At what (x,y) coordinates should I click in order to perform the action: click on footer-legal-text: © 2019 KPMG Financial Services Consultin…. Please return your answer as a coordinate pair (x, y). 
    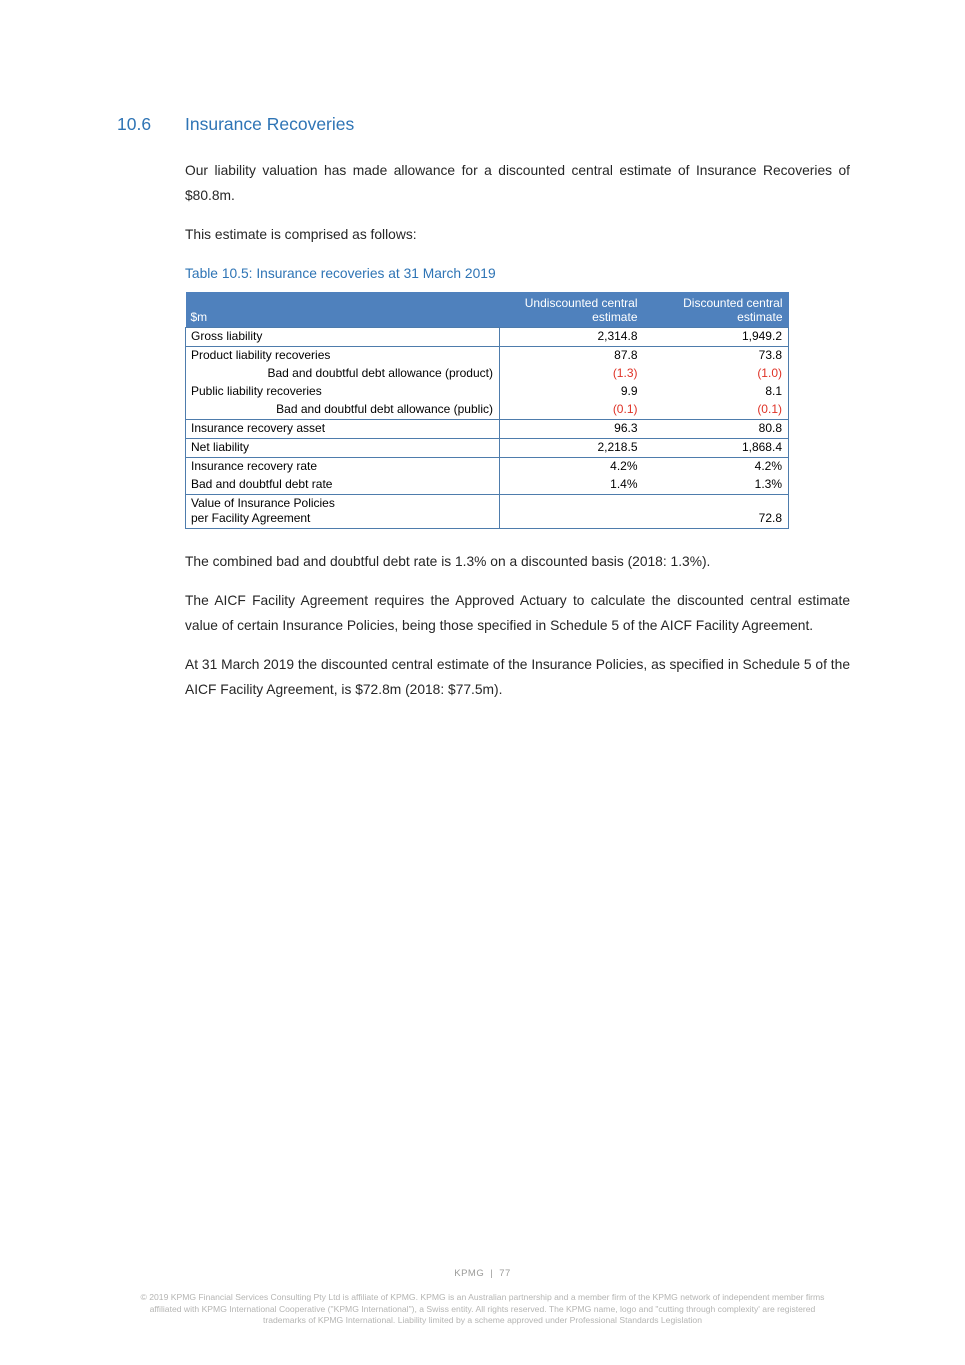
    Looking at the image, I should click on (482, 1309).